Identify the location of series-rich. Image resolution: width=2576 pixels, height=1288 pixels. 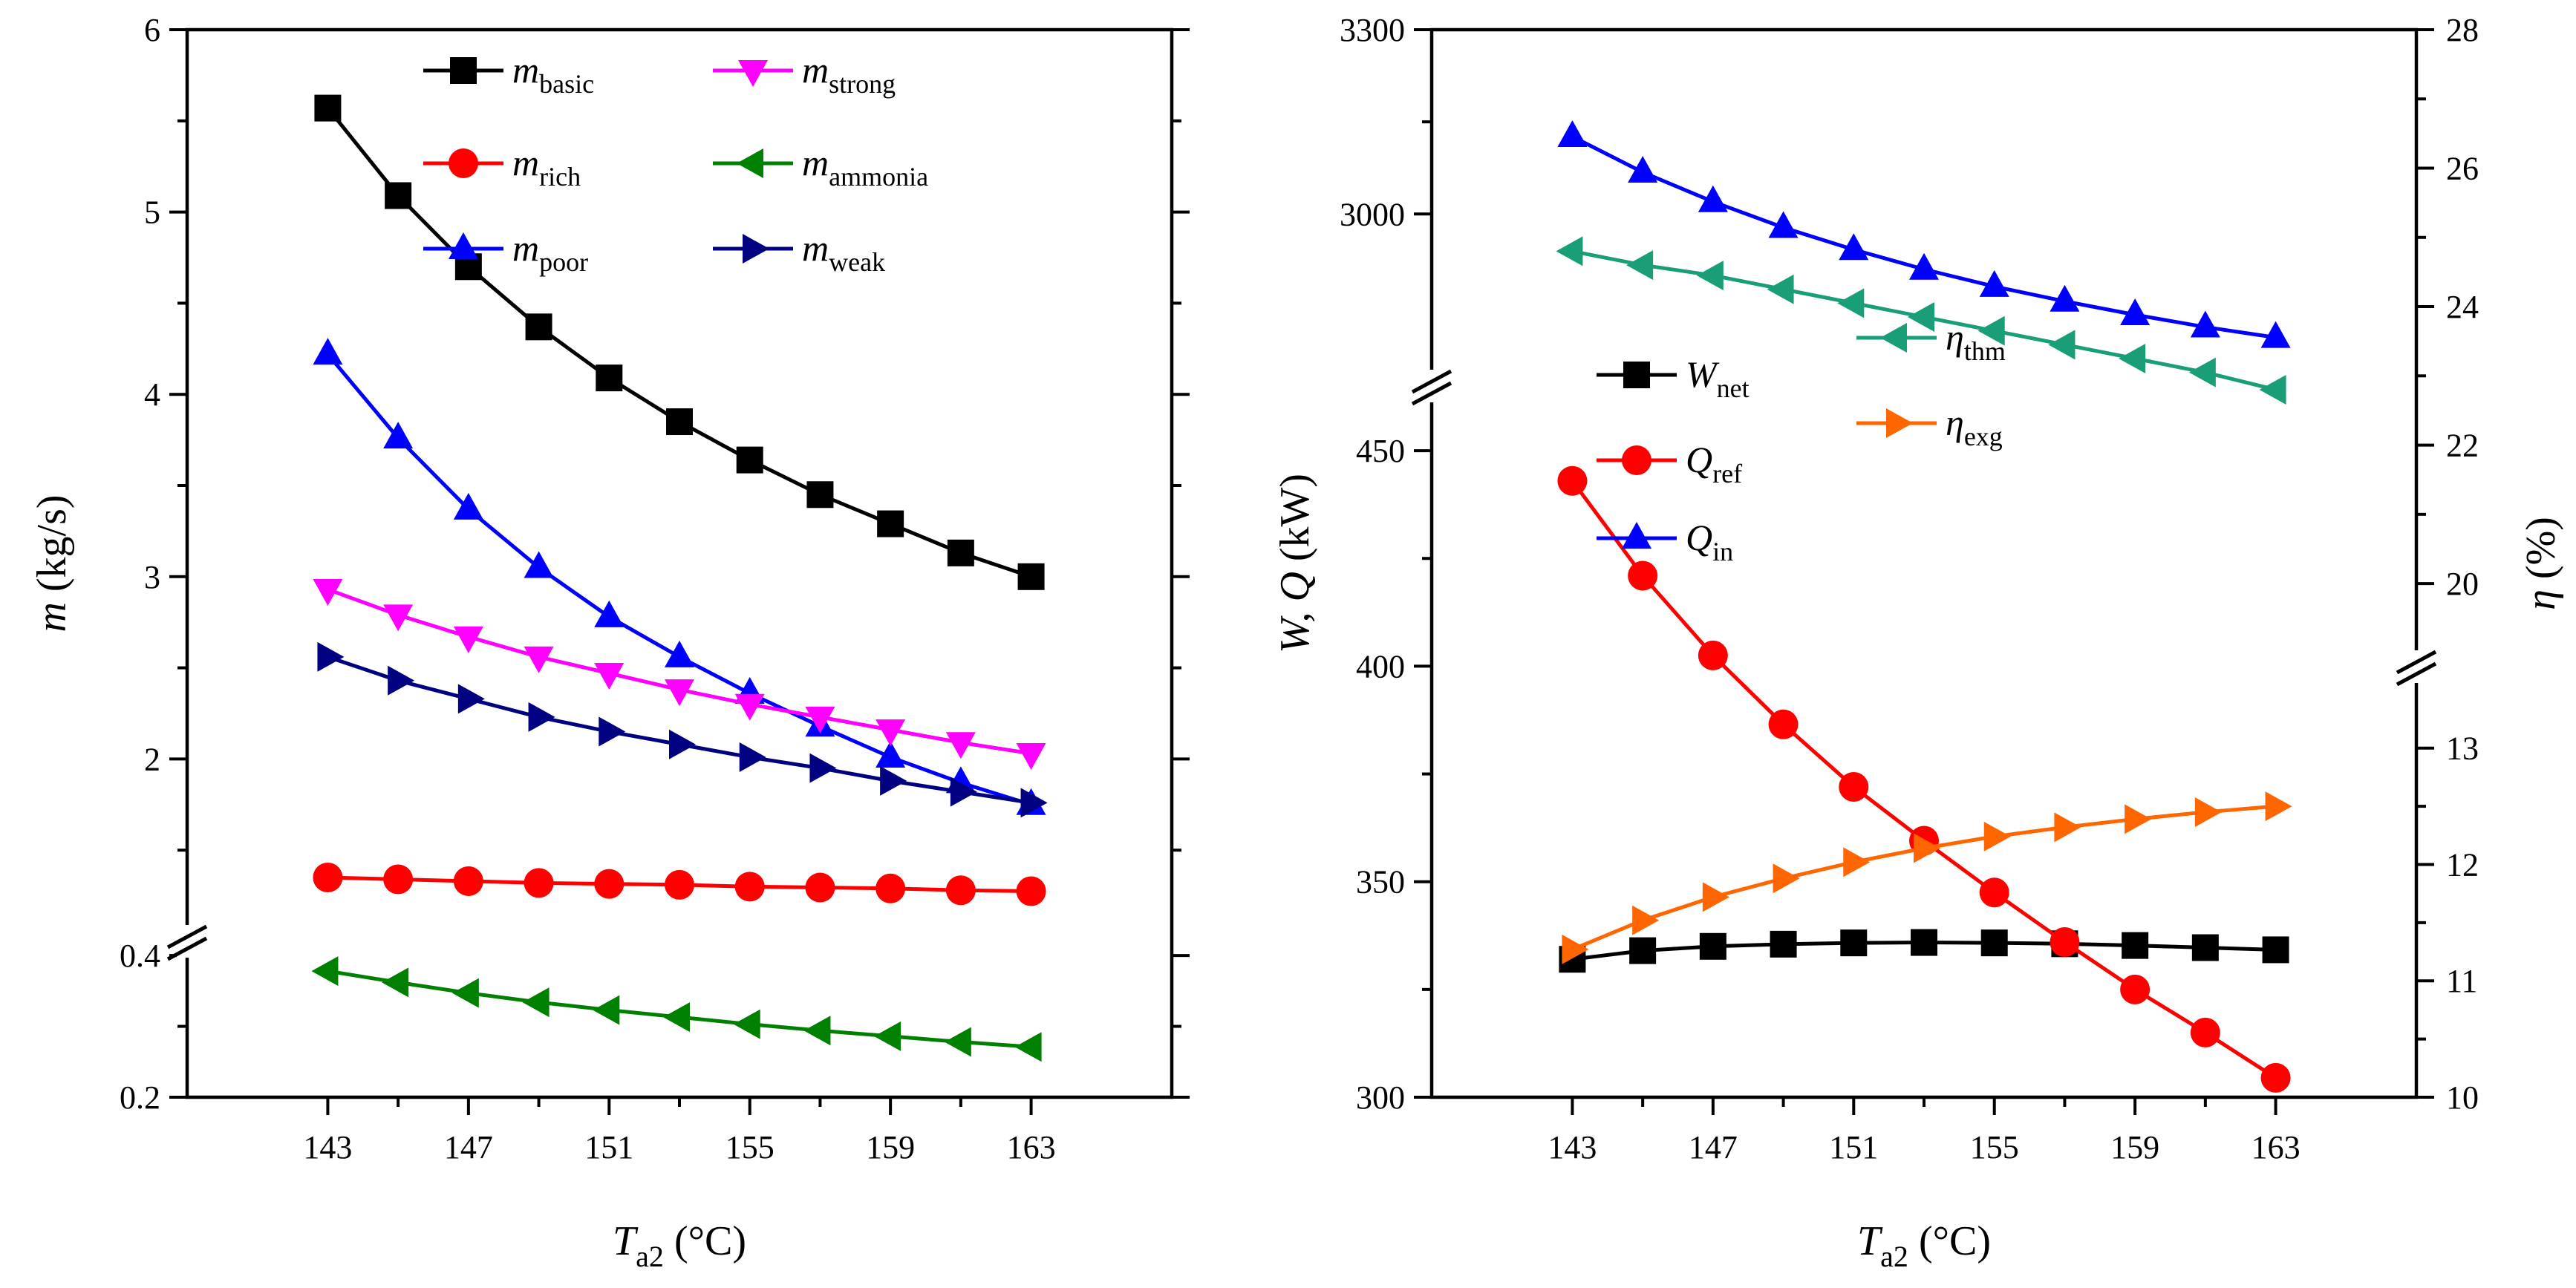
(679, 884).